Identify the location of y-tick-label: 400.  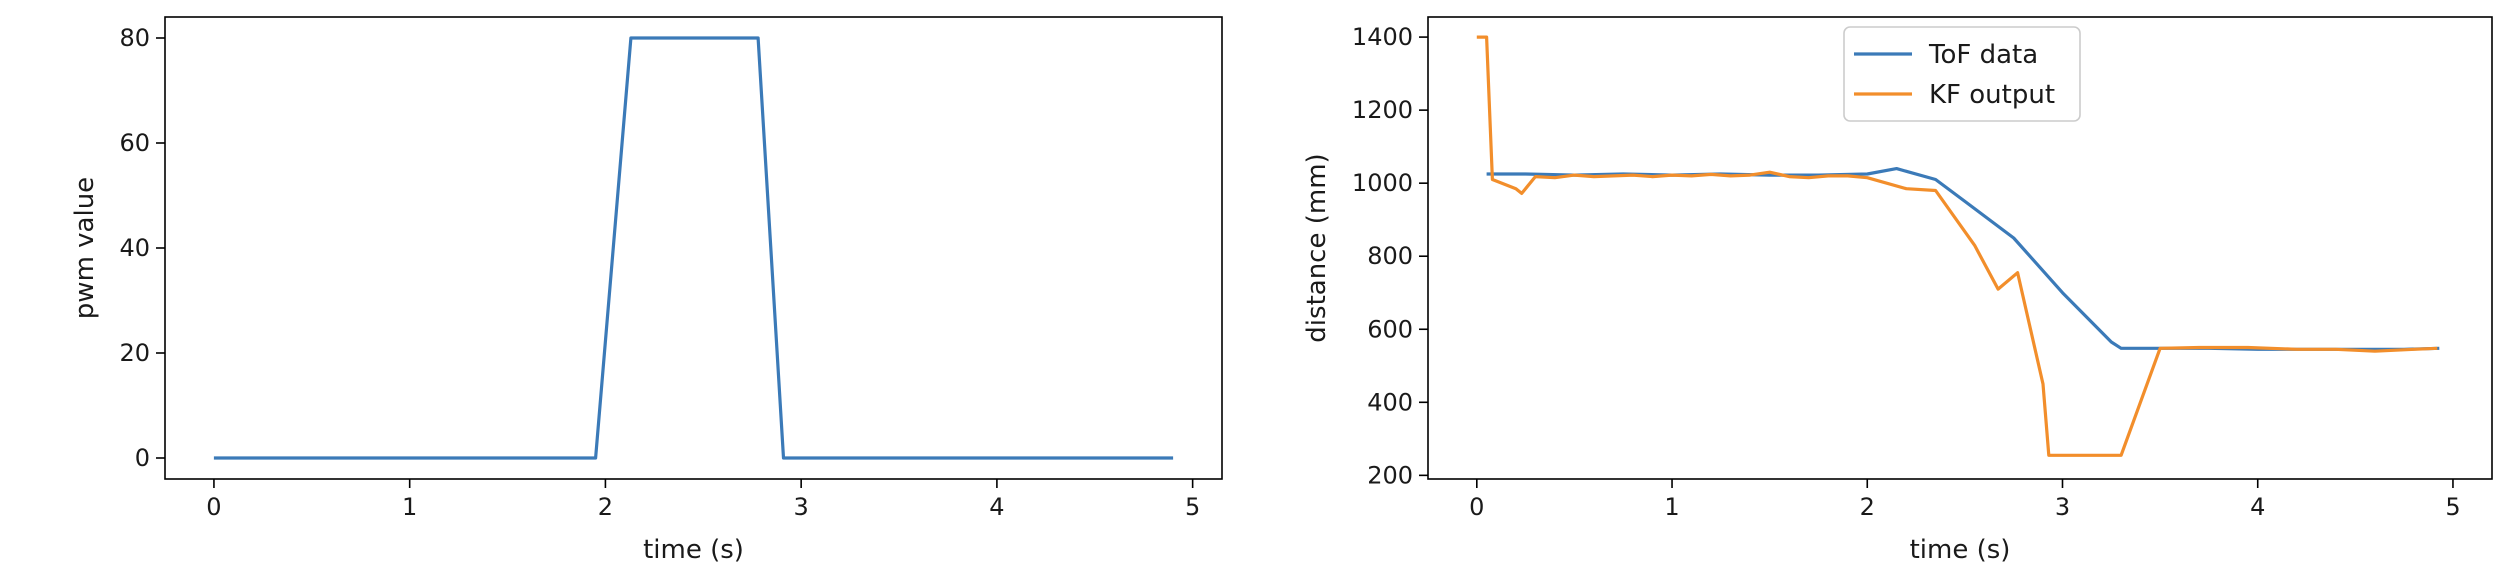
(1390, 402).